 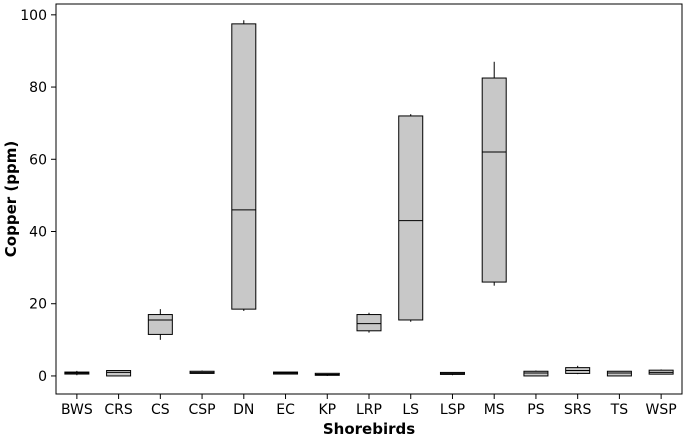 I want to click on y-tick-label: 80, so click(x=38, y=88).